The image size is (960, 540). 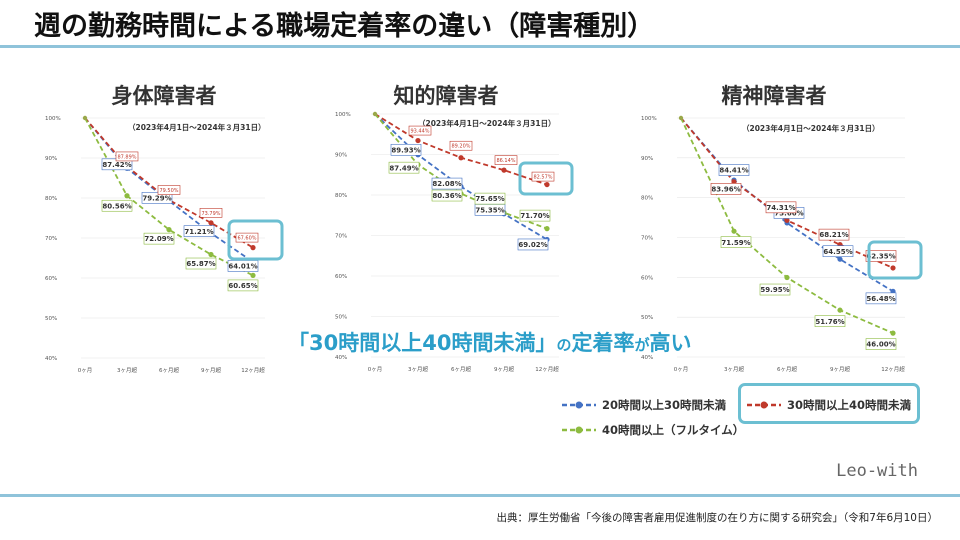 What do you see at coordinates (164, 96) in the screenshot?
I see `chart-title-physical: 身体障害者` at bounding box center [164, 96].